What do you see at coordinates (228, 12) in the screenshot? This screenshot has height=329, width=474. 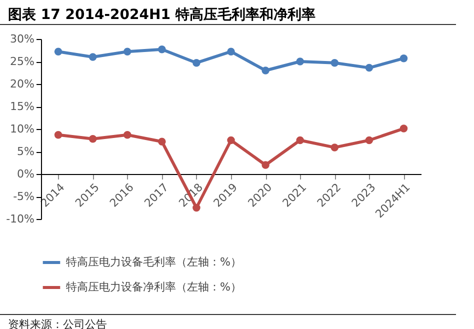 I see `chart-title: 图表 17 2014-2024H1 特高压毛利率和净利率` at bounding box center [228, 12].